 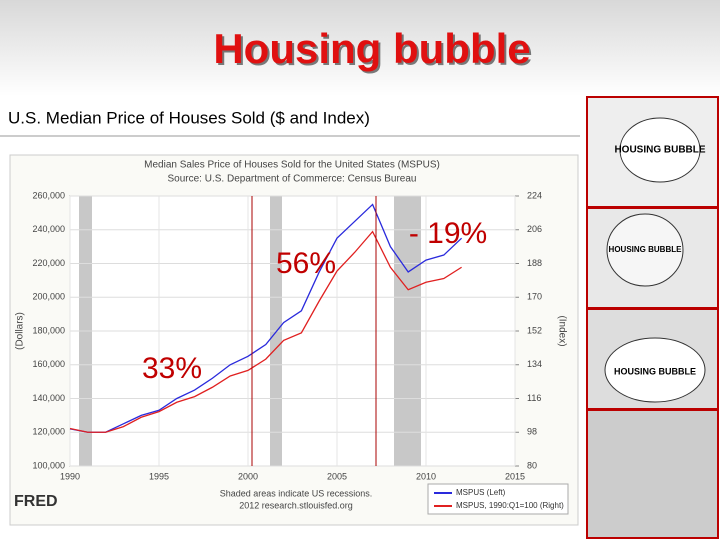 I want to click on legend-label: MSPUS, 1990:Q1=100 (Right), so click(x=510, y=505).